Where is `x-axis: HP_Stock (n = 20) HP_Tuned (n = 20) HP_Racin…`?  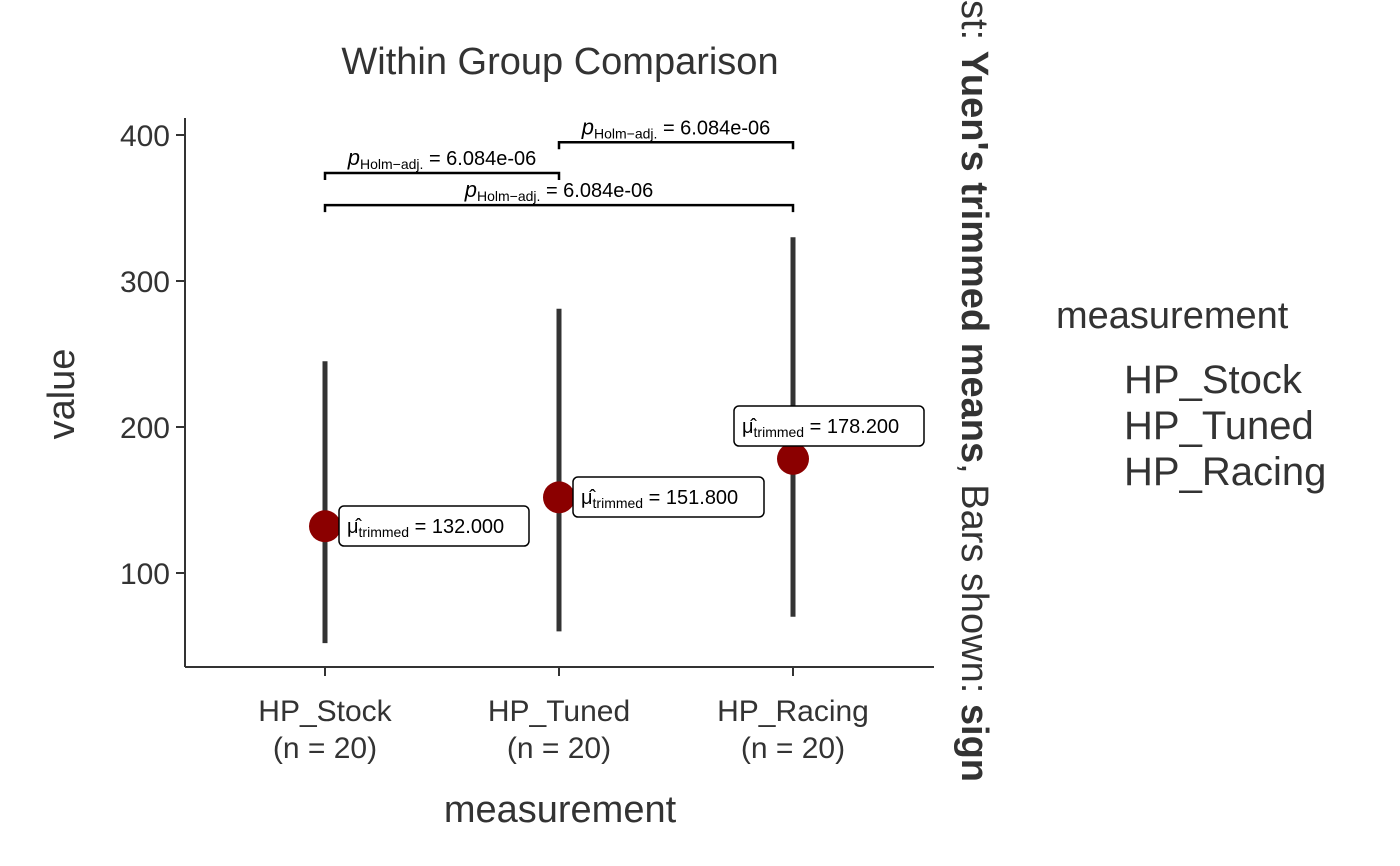 x-axis: HP_Stock (n = 20) HP_Tuned (n = 20) HP_Racin… is located at coordinates (559, 715).